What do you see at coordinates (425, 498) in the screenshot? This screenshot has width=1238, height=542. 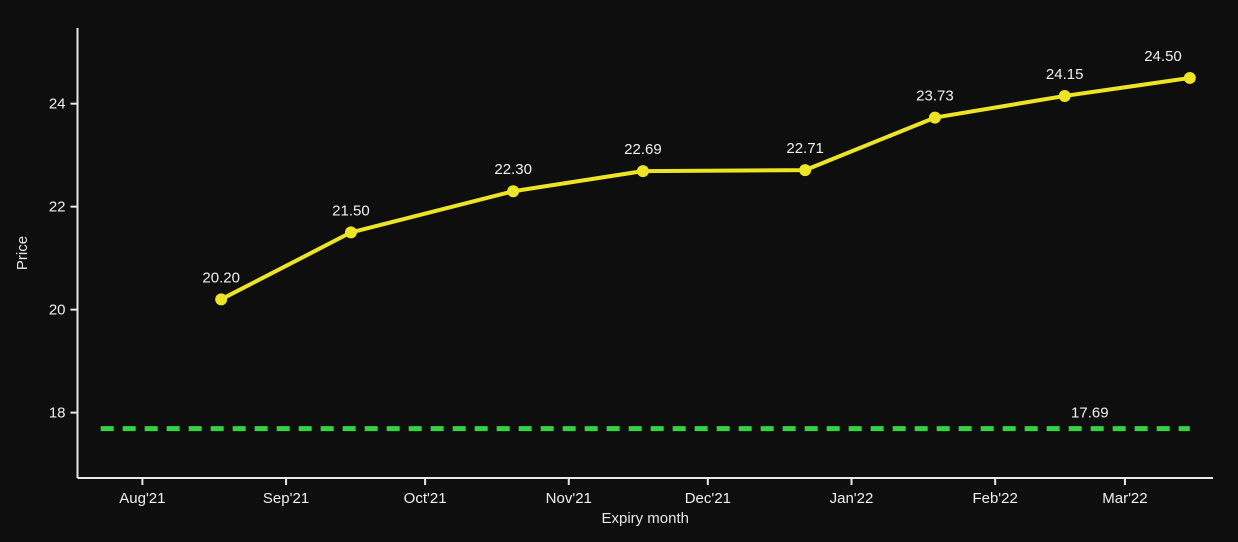 I see `x-tick-label: Oct'21` at bounding box center [425, 498].